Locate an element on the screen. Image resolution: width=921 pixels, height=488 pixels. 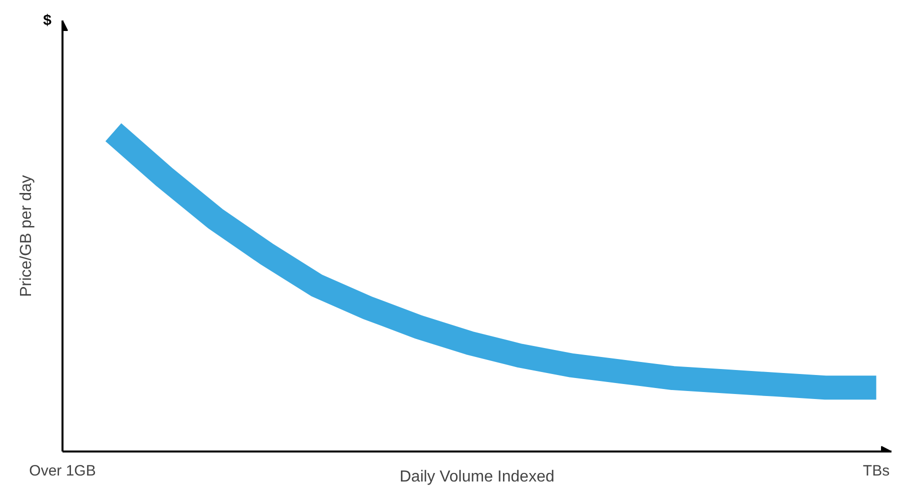
x-axis-title: Daily Volume Indexed is located at coordinates (477, 477).